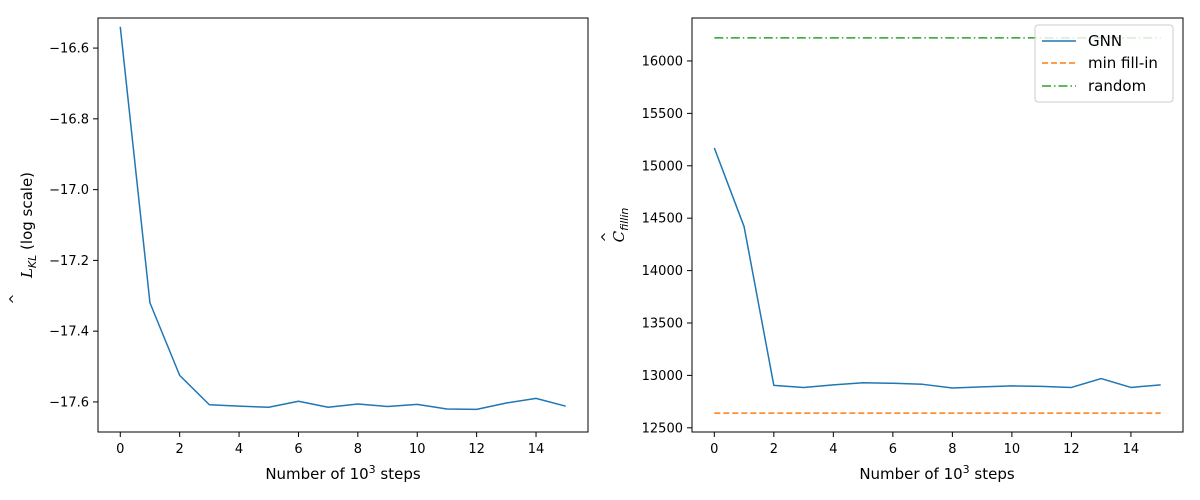  Describe the element at coordinates (343, 473) in the screenshot. I see `kl-loss-x-axis-label: Number of 103 steps` at that location.